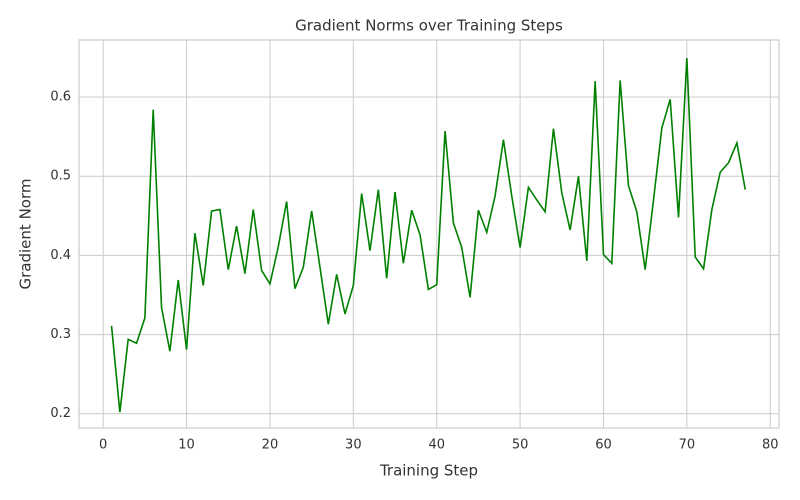  Describe the element at coordinates (428, 471) in the screenshot. I see `x-axis-label: Training Step` at that location.